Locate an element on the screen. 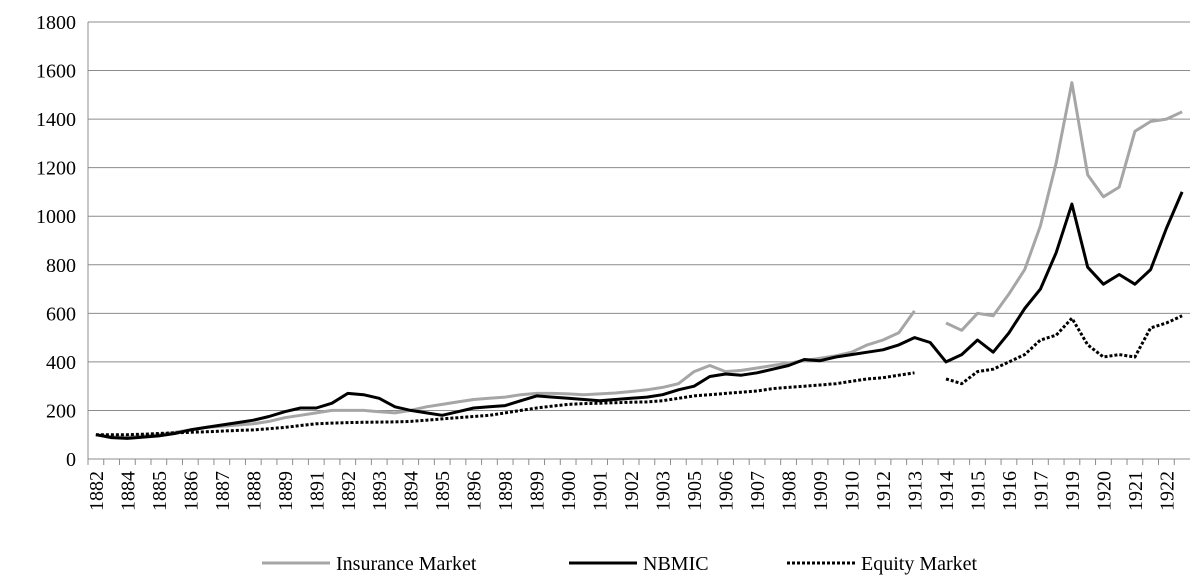  x-tick-label: 1905 is located at coordinates (695, 491).